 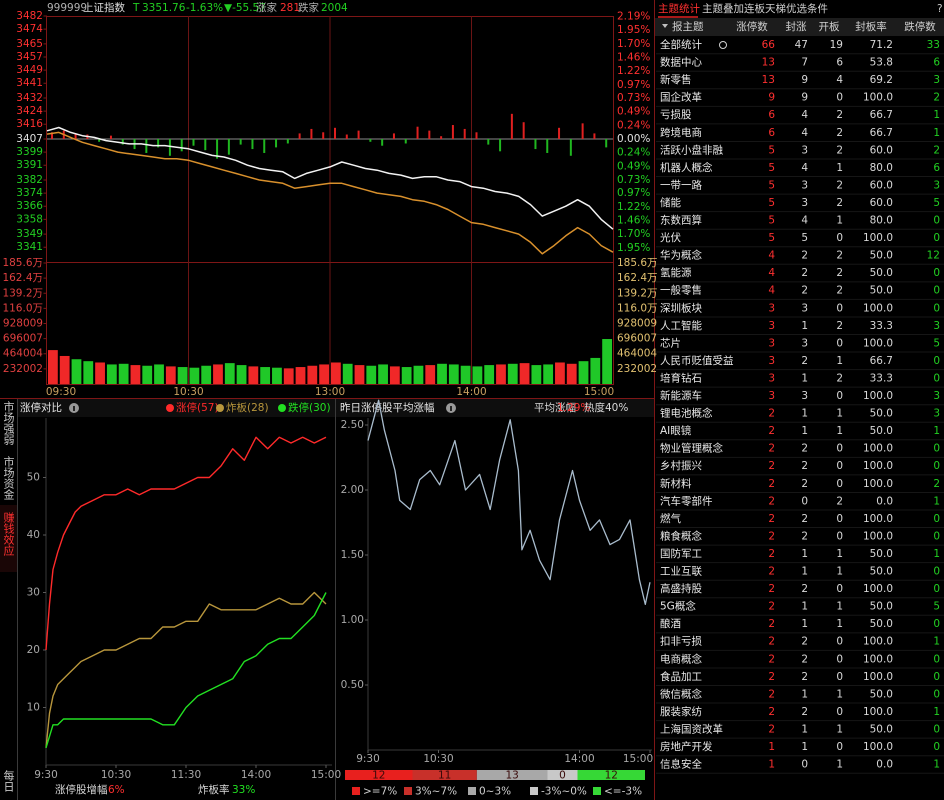 I want to click on theme-name: 食品加工, so click(x=681, y=676).